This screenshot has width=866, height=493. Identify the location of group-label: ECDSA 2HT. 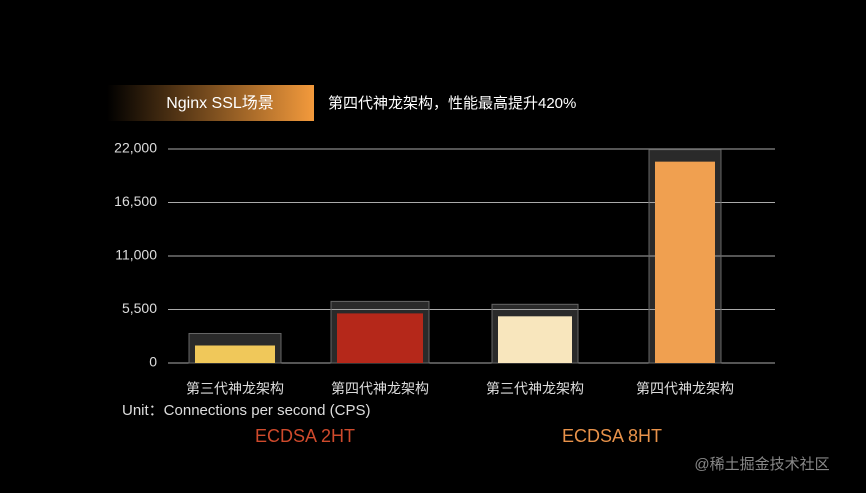
(305, 436).